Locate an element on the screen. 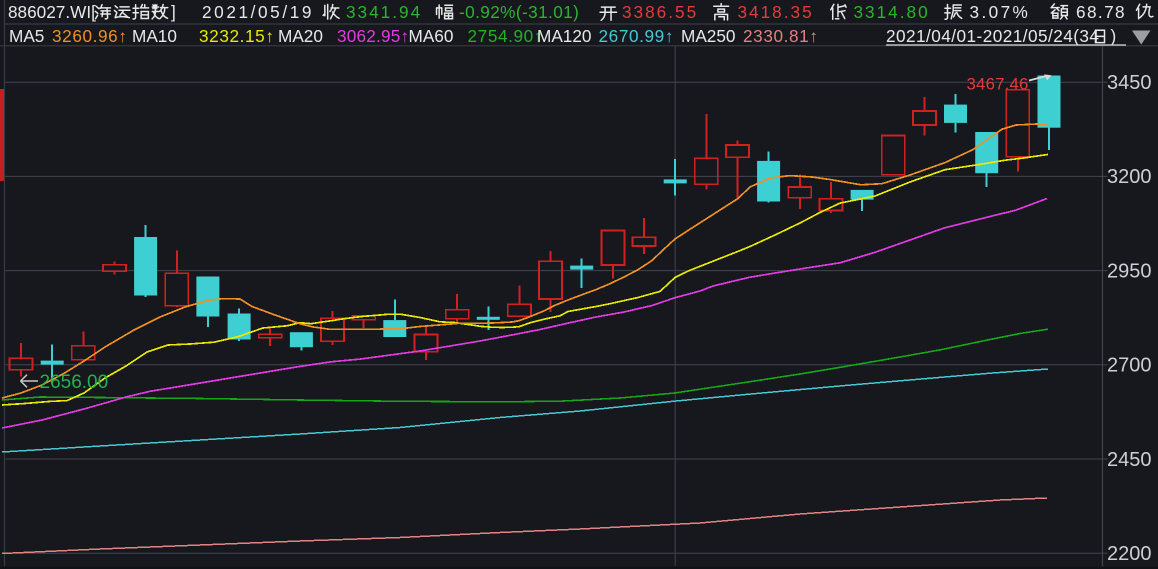 This screenshot has height=569, width=1158. svg-text: 2021/05/19 is located at coordinates (258, 12).